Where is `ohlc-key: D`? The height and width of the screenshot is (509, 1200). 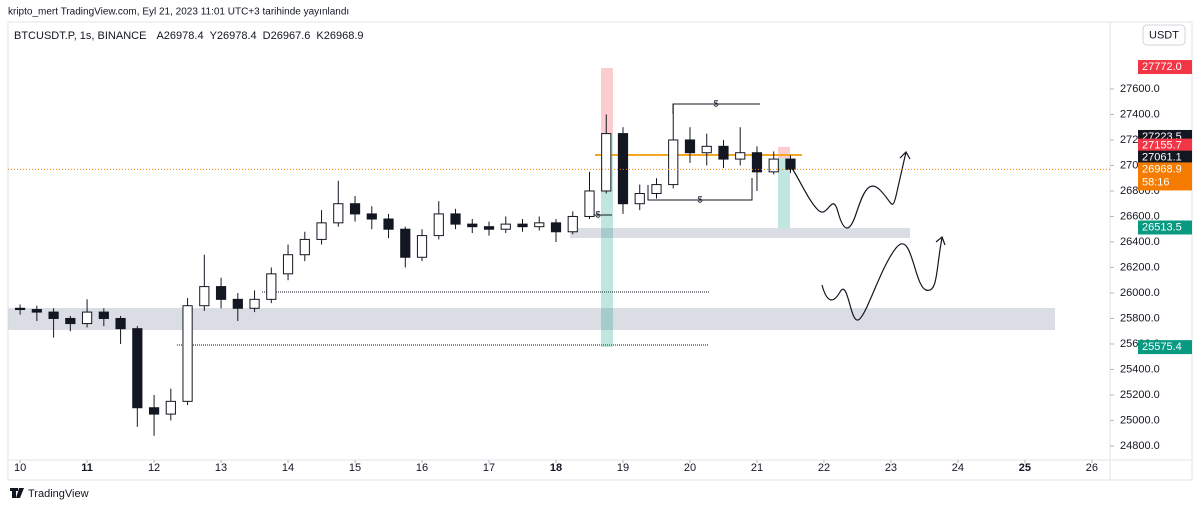 ohlc-key: D is located at coordinates (267, 36).